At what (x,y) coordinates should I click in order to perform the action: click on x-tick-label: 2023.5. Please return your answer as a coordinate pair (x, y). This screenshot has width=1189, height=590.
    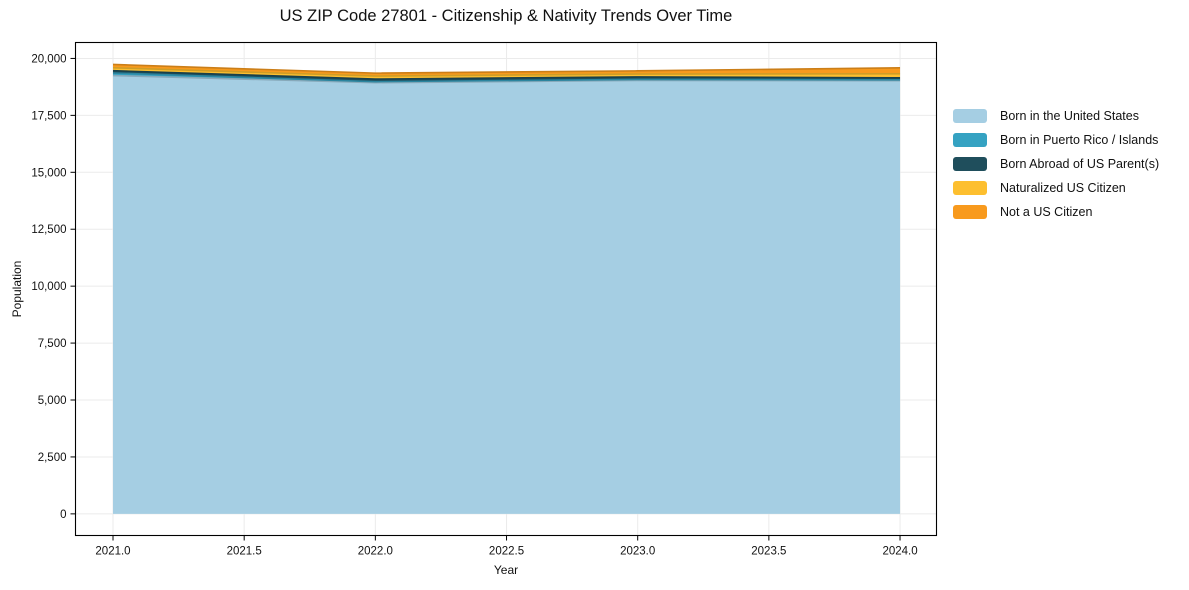
    Looking at the image, I should click on (768, 552).